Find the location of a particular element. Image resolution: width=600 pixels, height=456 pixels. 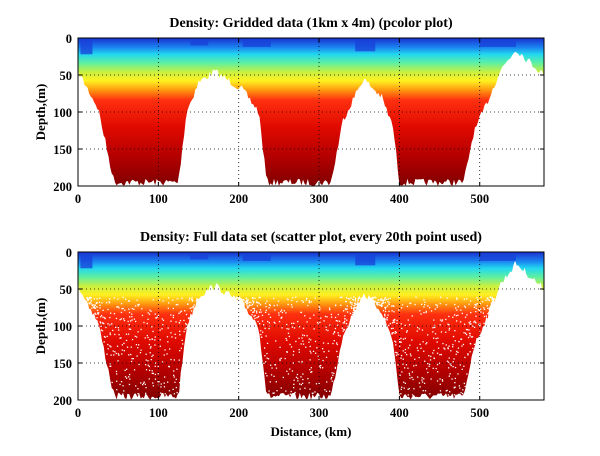

x-axis-label: Distance, (km) is located at coordinates (311, 431).